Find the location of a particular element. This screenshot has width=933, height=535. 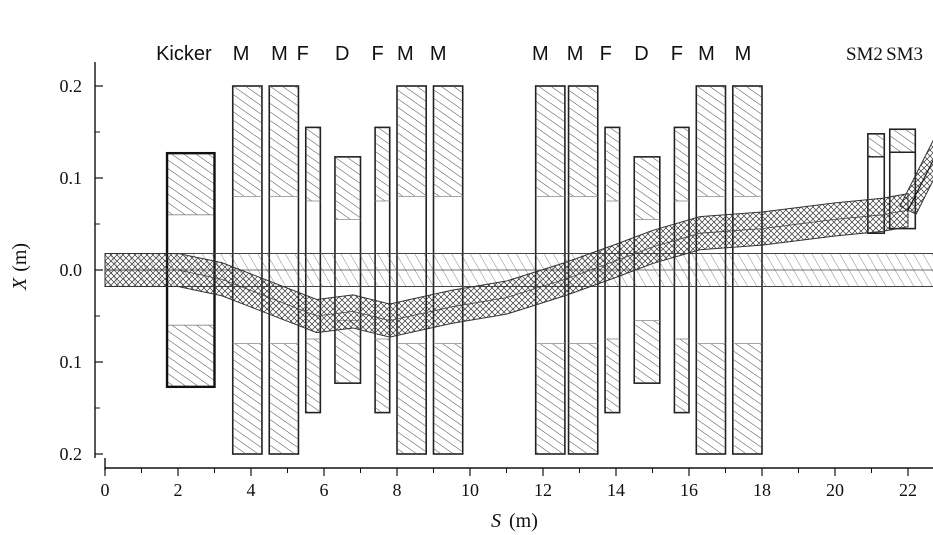

magnet-label-15: M is located at coordinates (743, 54).